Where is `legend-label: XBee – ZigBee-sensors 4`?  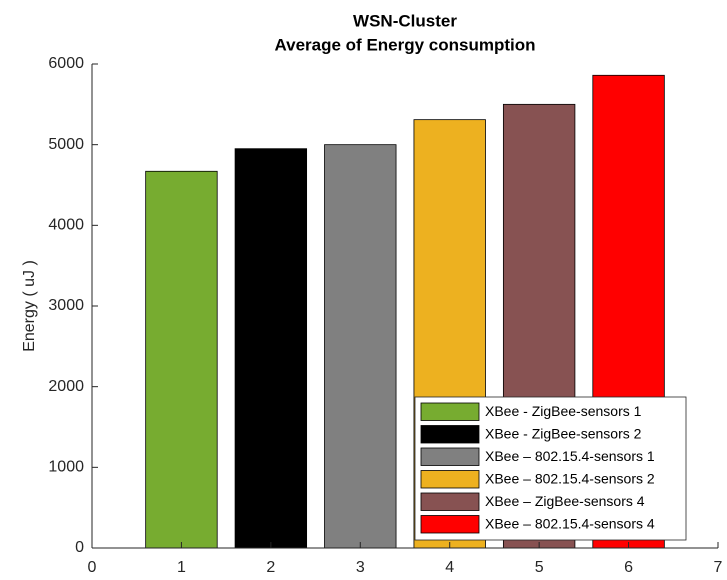
legend-label: XBee – ZigBee-sensors 4 is located at coordinates (565, 501).